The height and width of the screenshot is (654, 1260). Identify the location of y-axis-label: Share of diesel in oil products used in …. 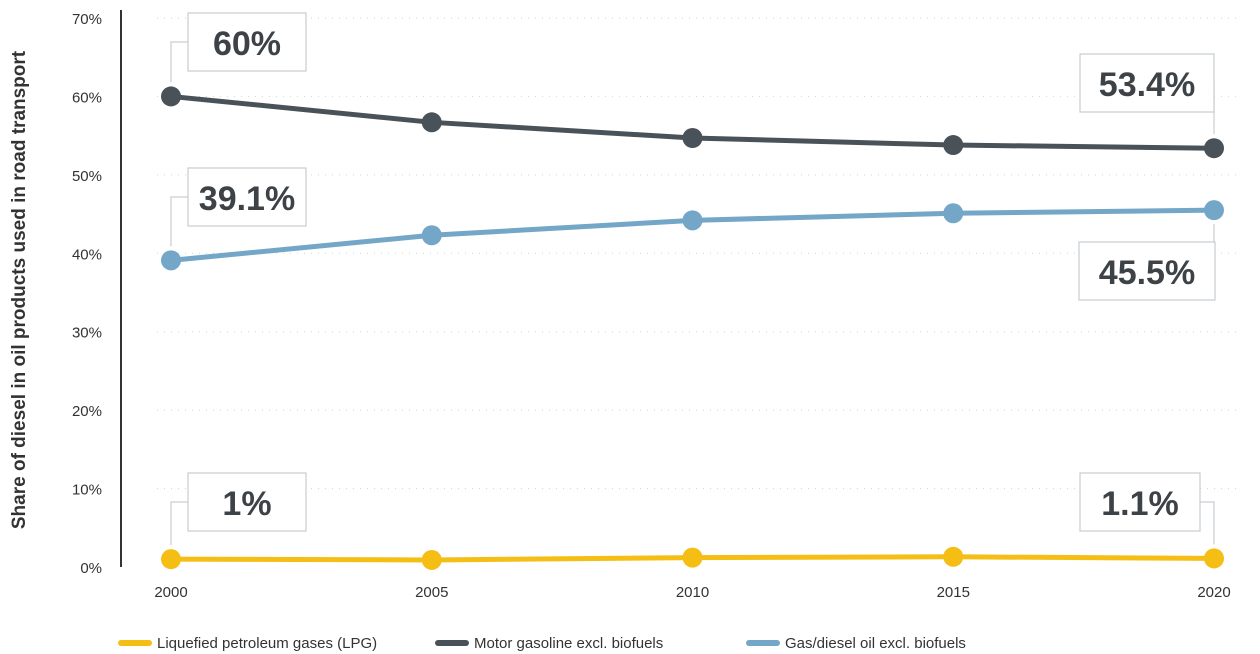
(19, 289).